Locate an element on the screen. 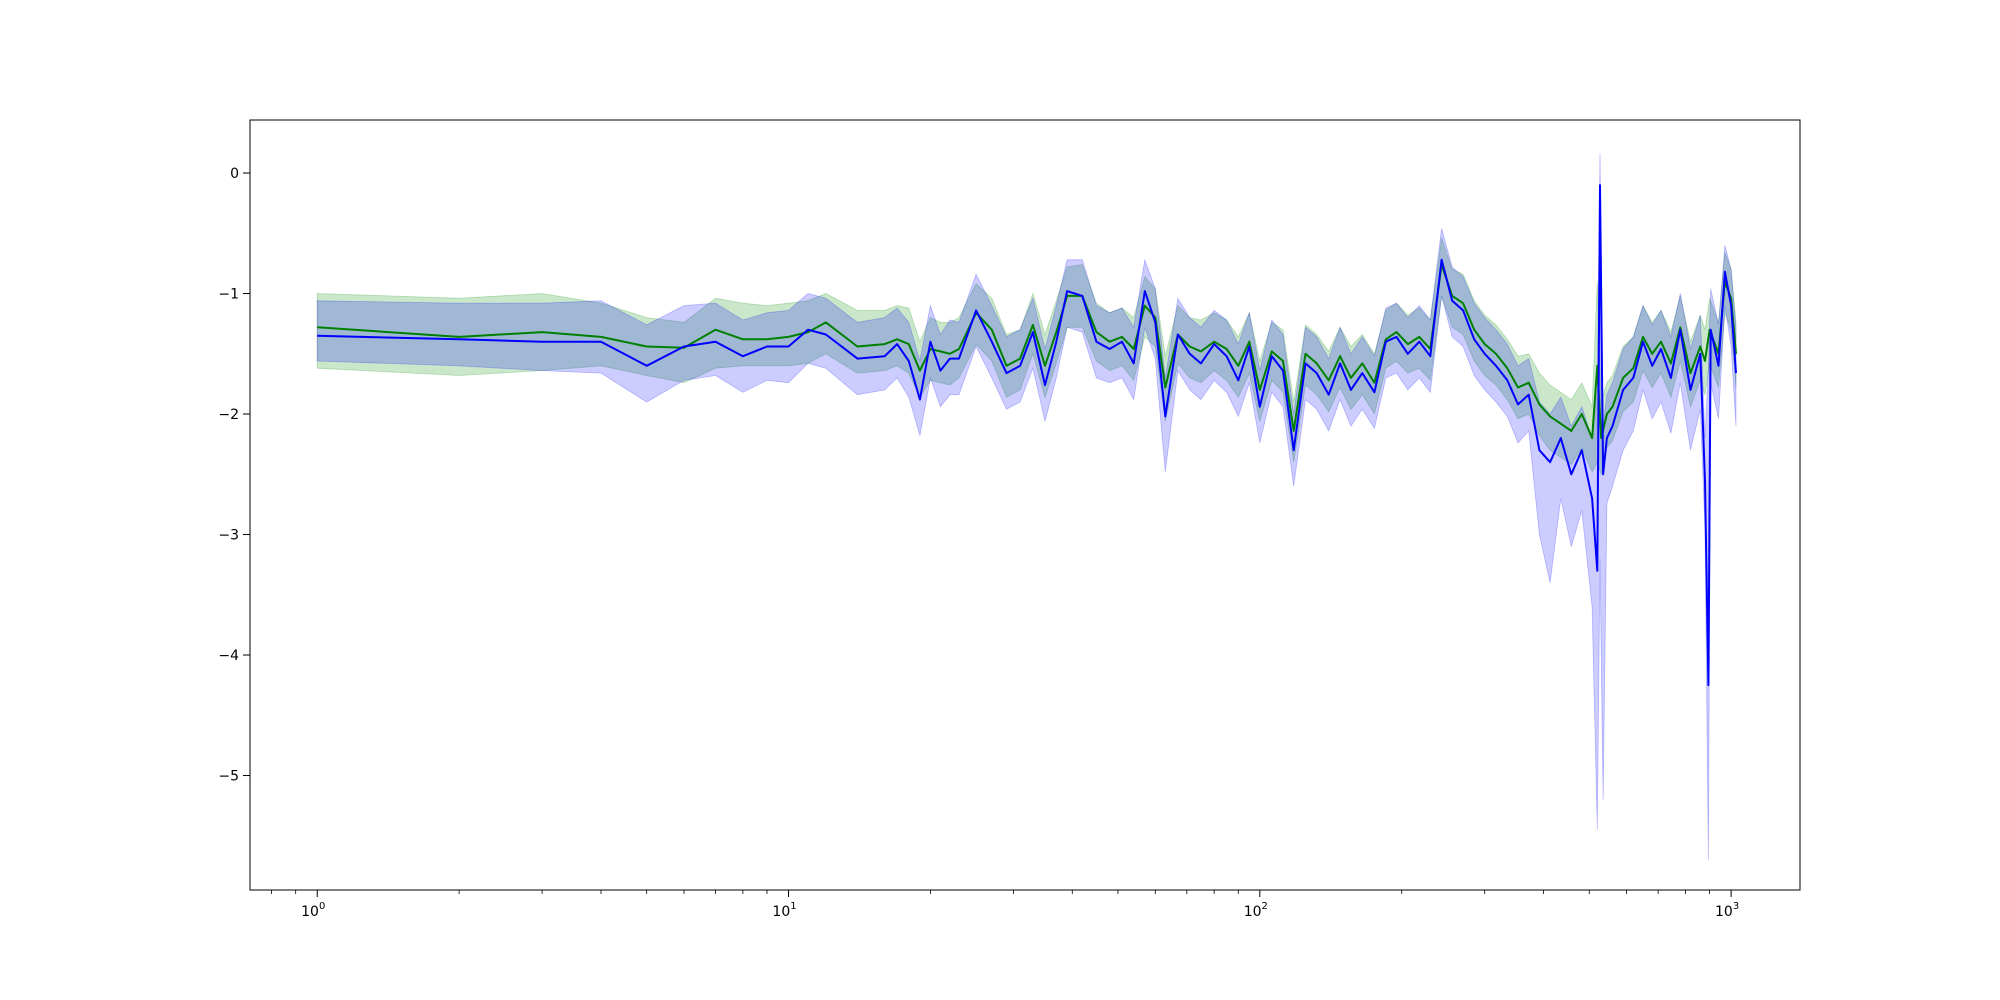 Image resolution: width=2000 pixels, height=1000 pixels. x-axis: 10⁰ 10¹ 10² 10³ is located at coordinates (1005, 905).